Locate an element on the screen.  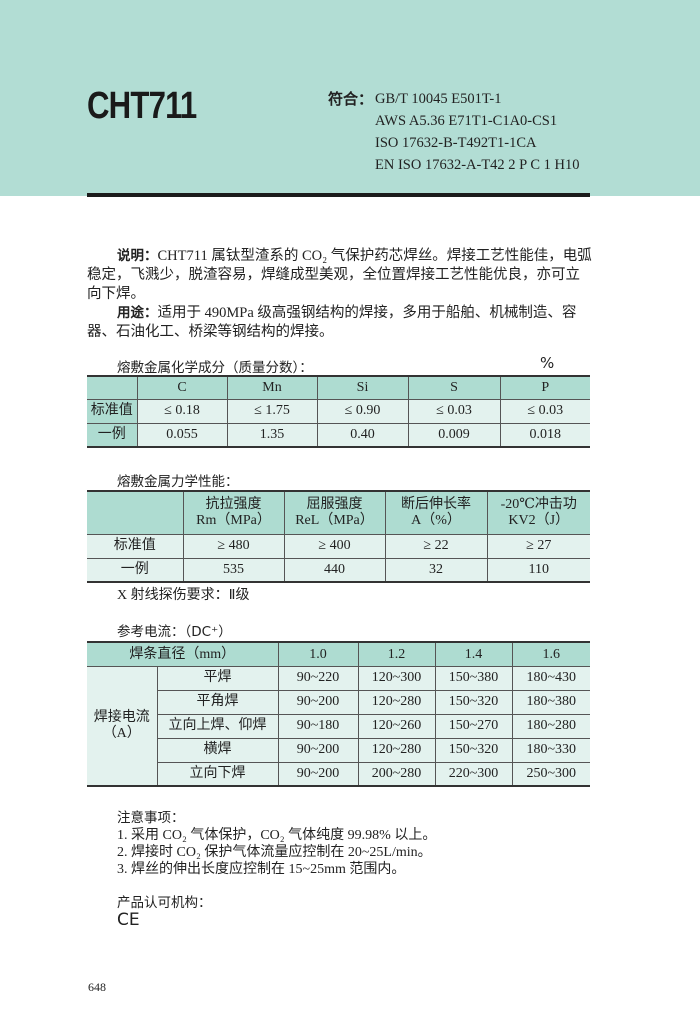
current-title: 参考电流：（DC⁺） is located at coordinates (174, 632).